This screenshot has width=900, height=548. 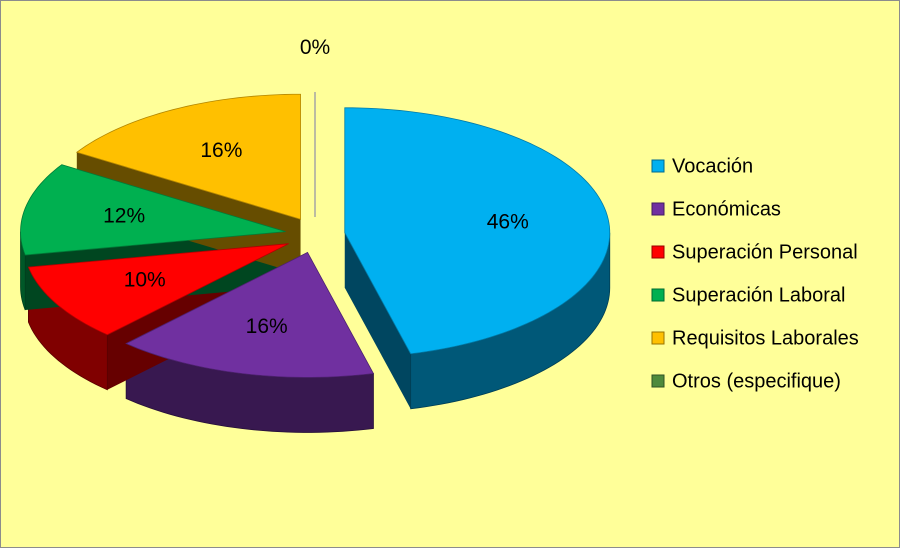 What do you see at coordinates (377, 320) in the screenshot?
I see `slice-wall` at bounding box center [377, 320].